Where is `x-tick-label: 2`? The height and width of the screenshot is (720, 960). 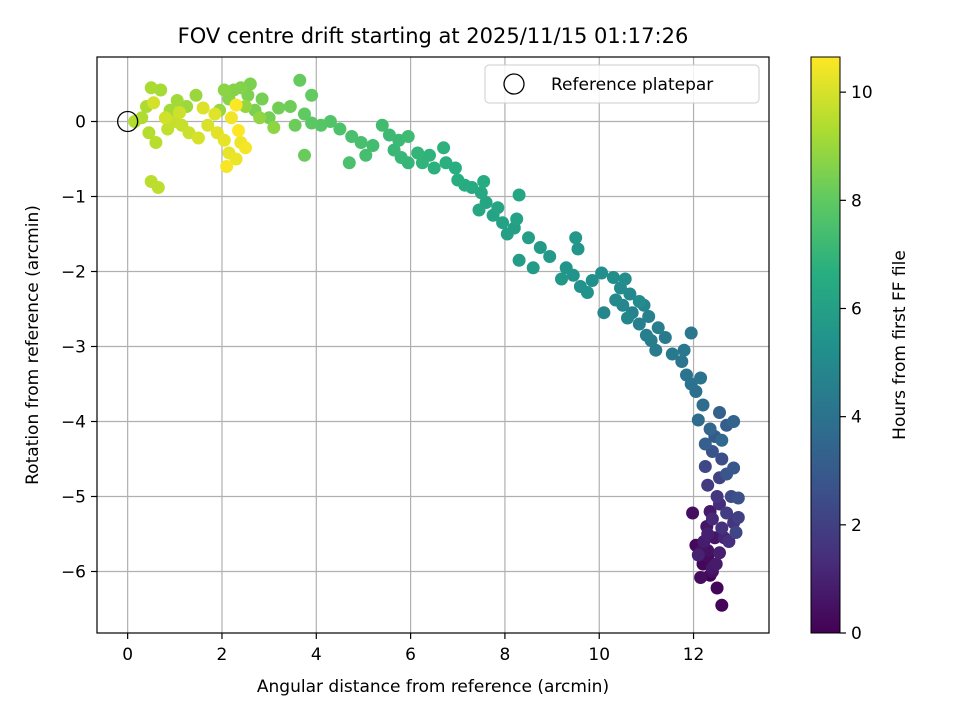 x-tick-label: 2 is located at coordinates (222, 655).